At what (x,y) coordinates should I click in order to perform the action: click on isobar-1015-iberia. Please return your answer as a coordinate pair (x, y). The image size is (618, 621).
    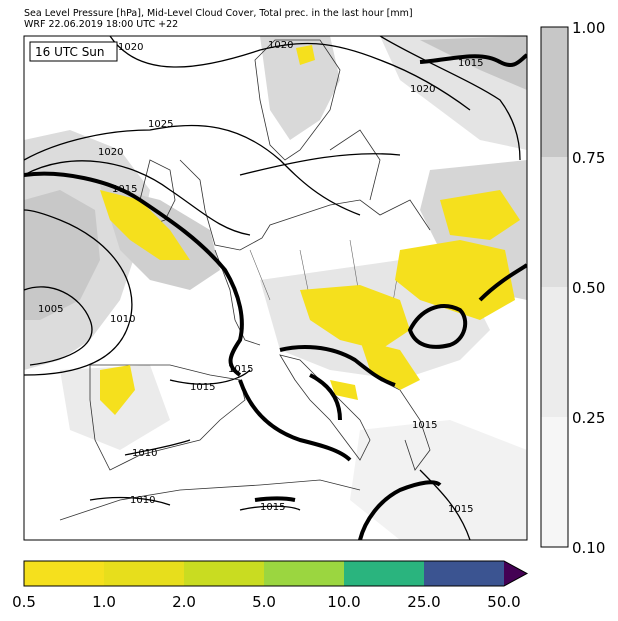
    Looking at the image, I should click on (210, 377).